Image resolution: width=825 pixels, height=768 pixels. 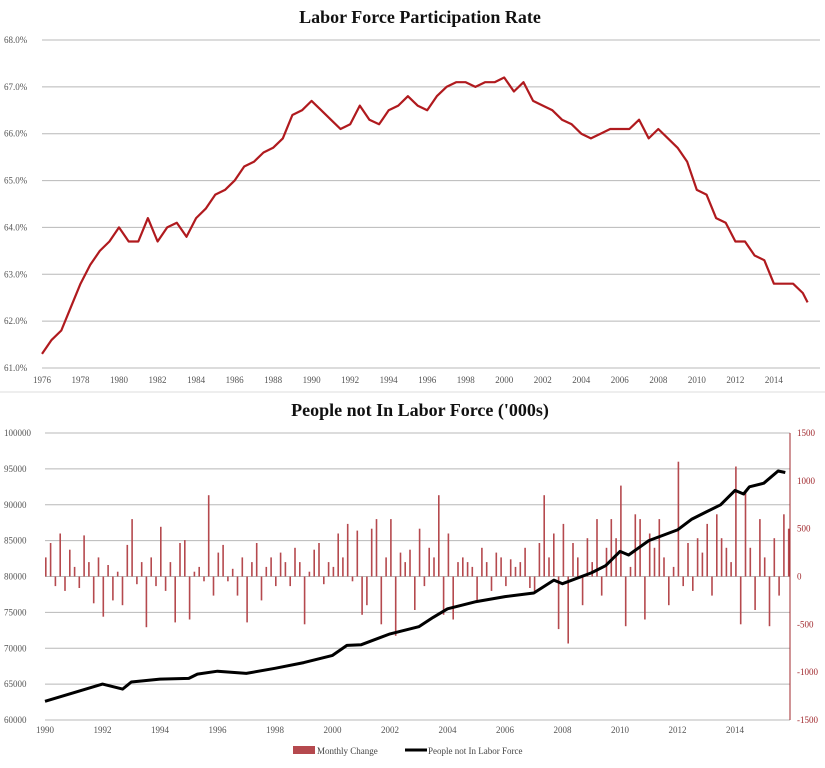 What do you see at coordinates (196, 380) in the screenshot?
I see `x-tick-label: 1984` at bounding box center [196, 380].